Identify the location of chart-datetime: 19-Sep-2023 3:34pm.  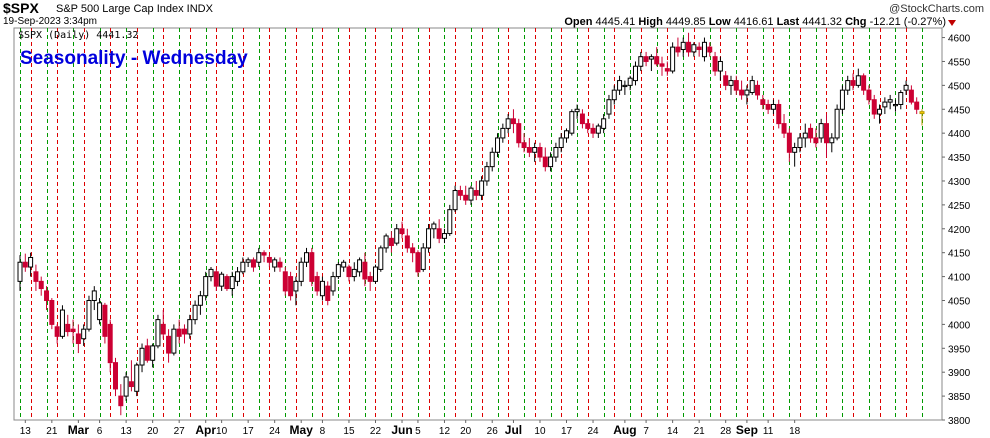
(50, 21).